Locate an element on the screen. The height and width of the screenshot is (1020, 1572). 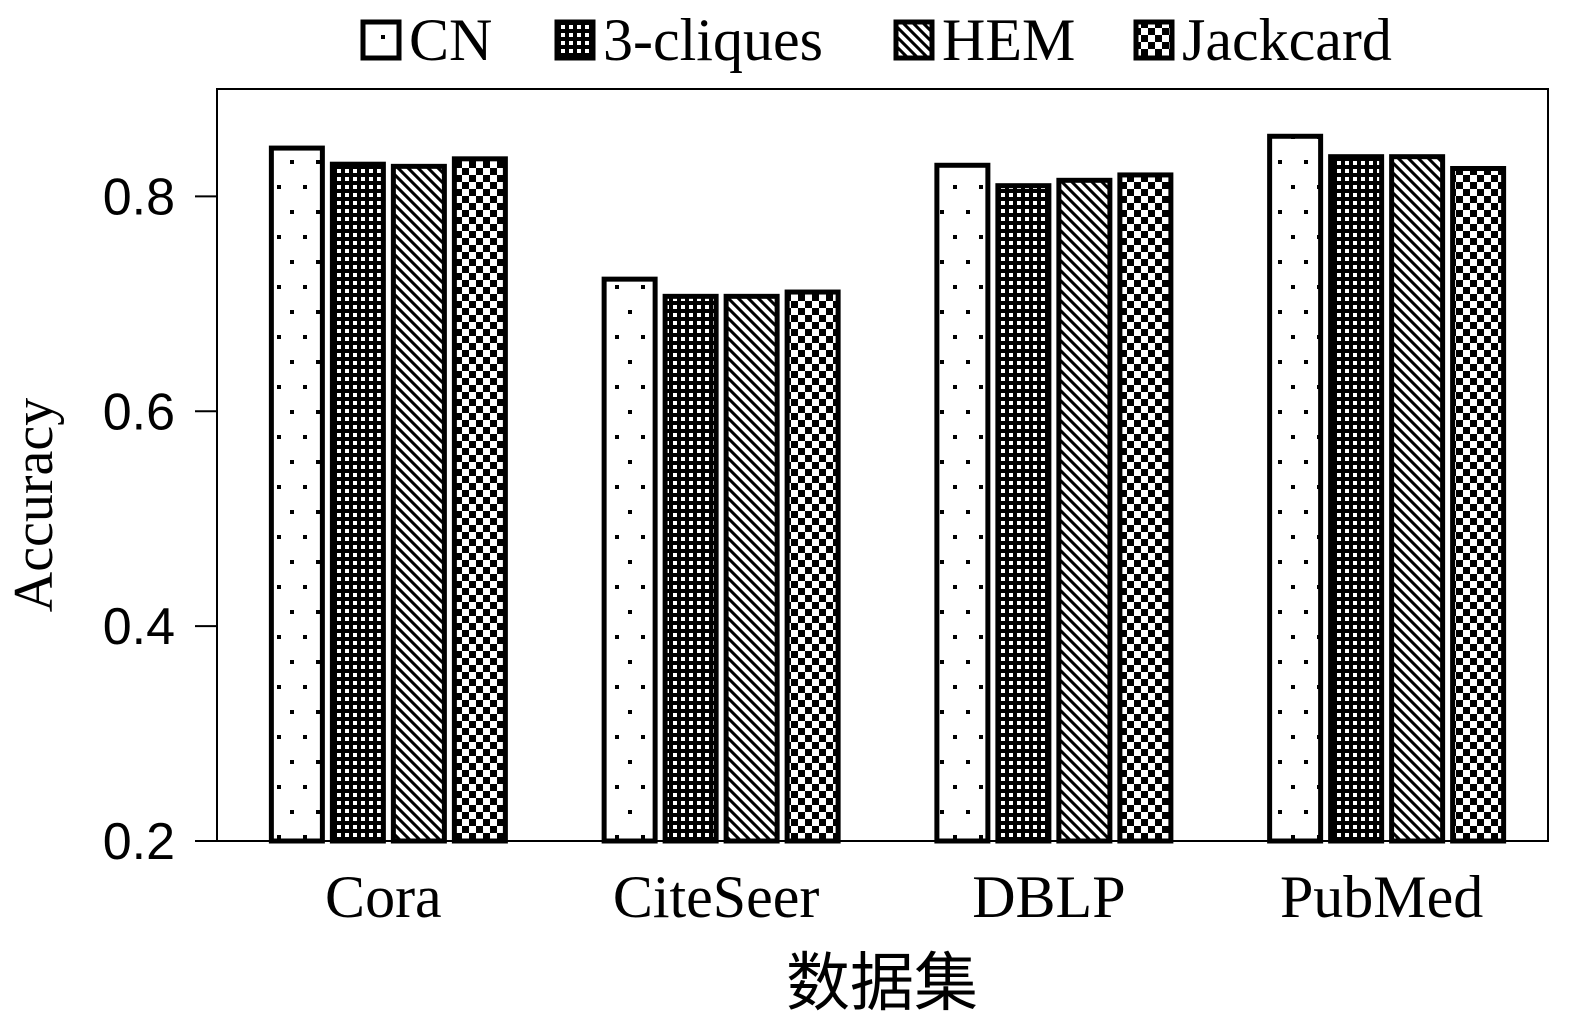
bar-3-cliques-pubmed is located at coordinates (1356, 499).